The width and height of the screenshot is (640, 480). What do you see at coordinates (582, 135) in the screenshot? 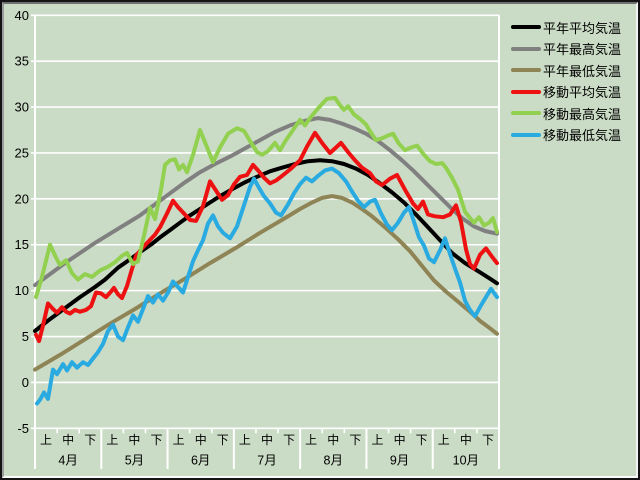
I see `legend-label: 移動最低気温` at bounding box center [582, 135].